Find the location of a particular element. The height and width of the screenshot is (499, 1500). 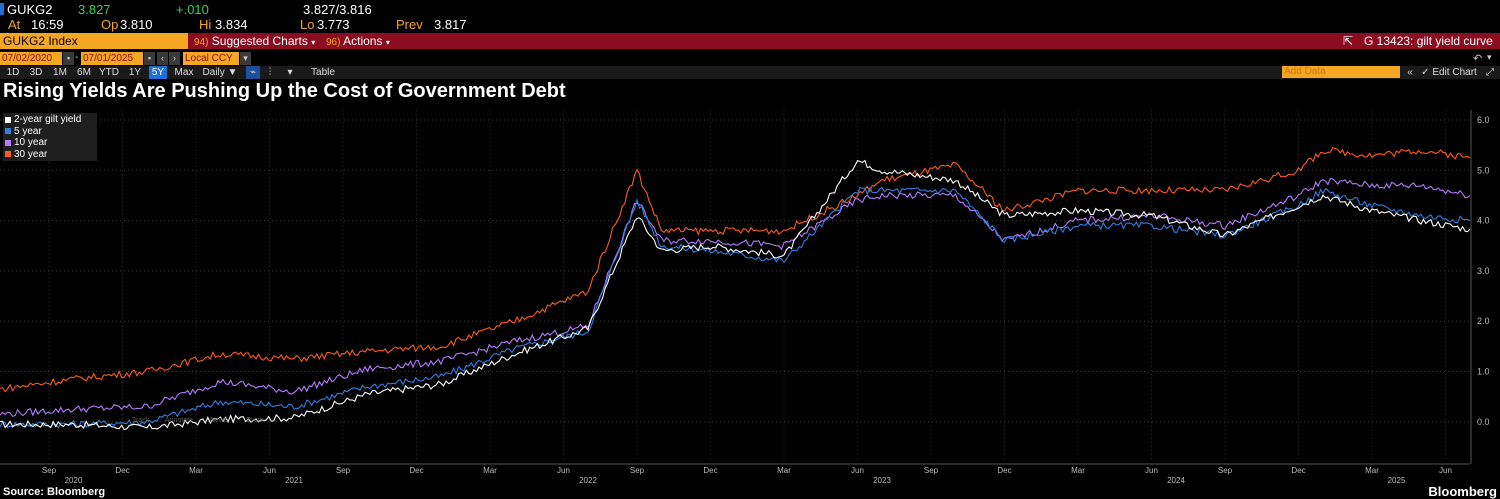

prev-label: Prev is located at coordinates (409, 24).